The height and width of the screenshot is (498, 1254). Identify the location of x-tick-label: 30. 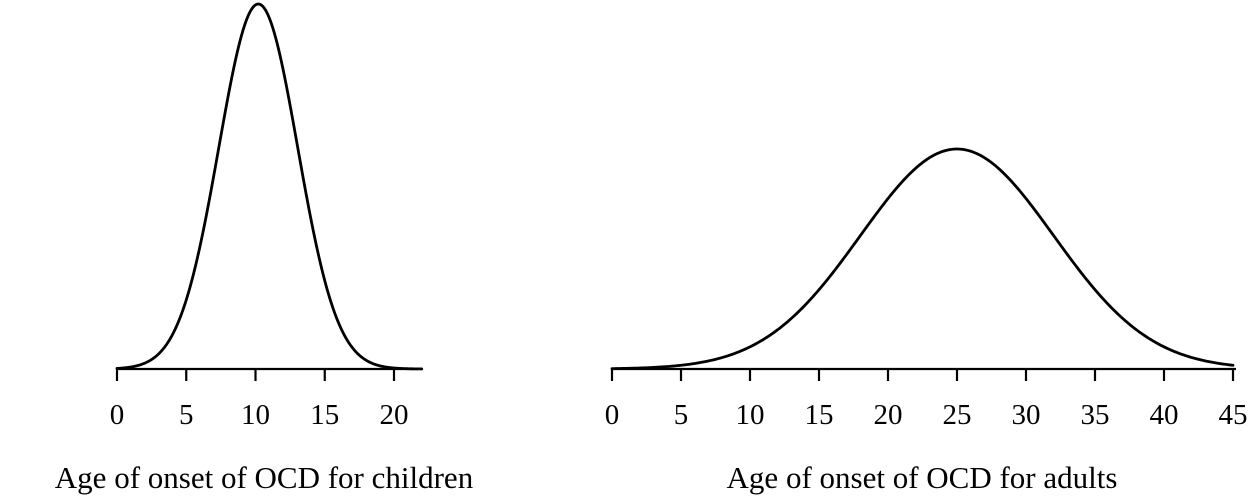
(1026, 415).